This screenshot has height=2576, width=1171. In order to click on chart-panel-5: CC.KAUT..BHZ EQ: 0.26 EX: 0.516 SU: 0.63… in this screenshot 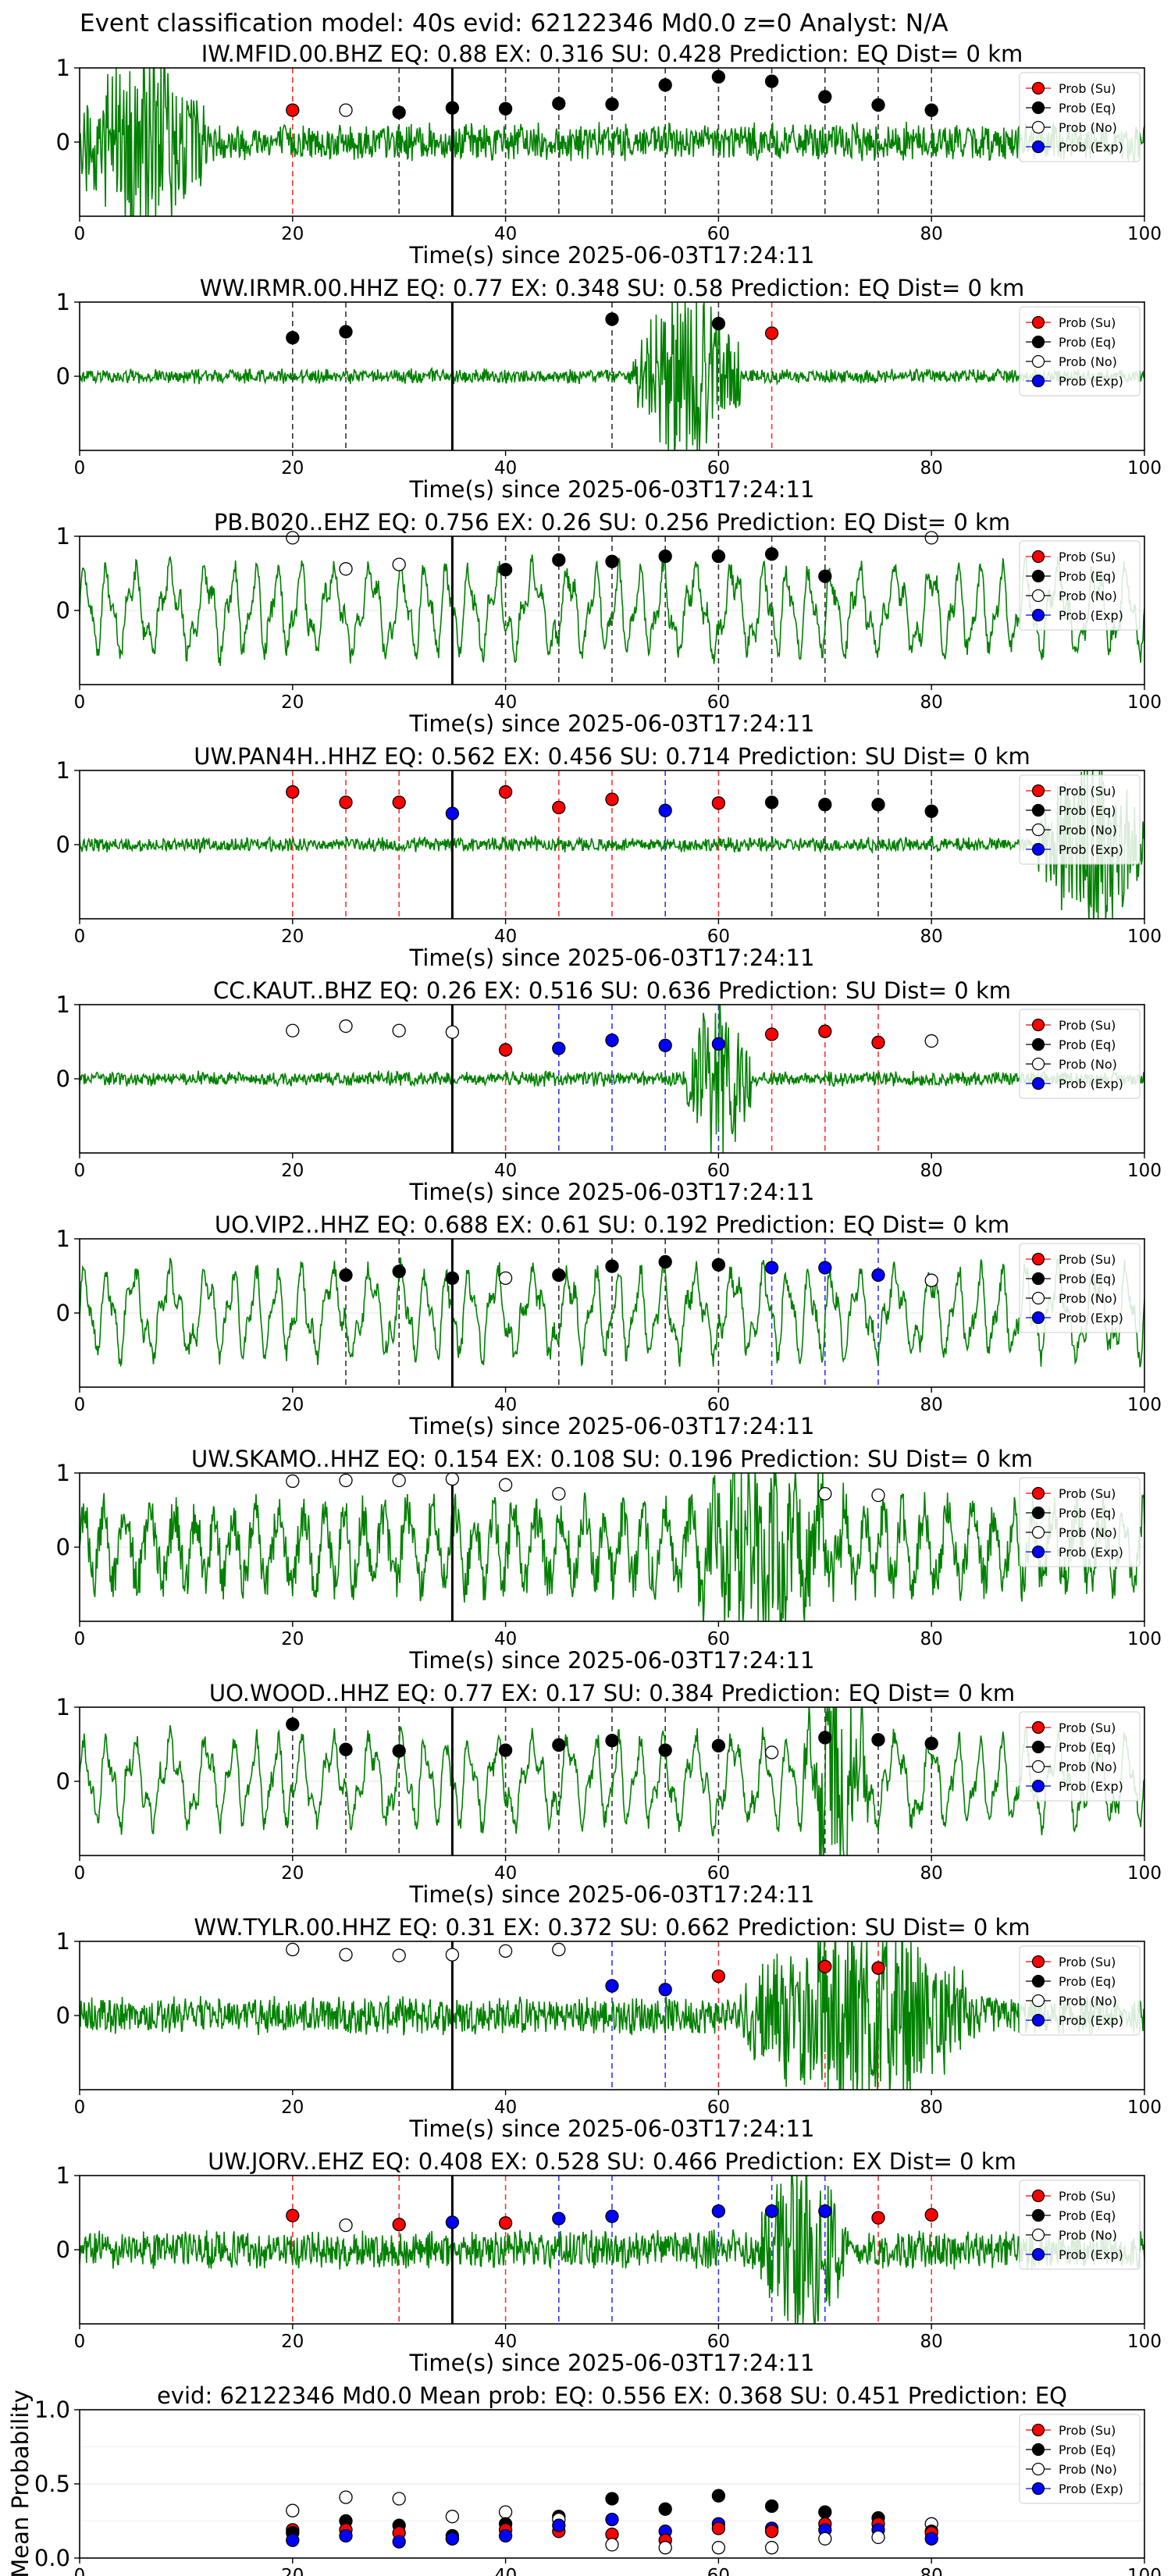, I will do `click(609, 1091)`.